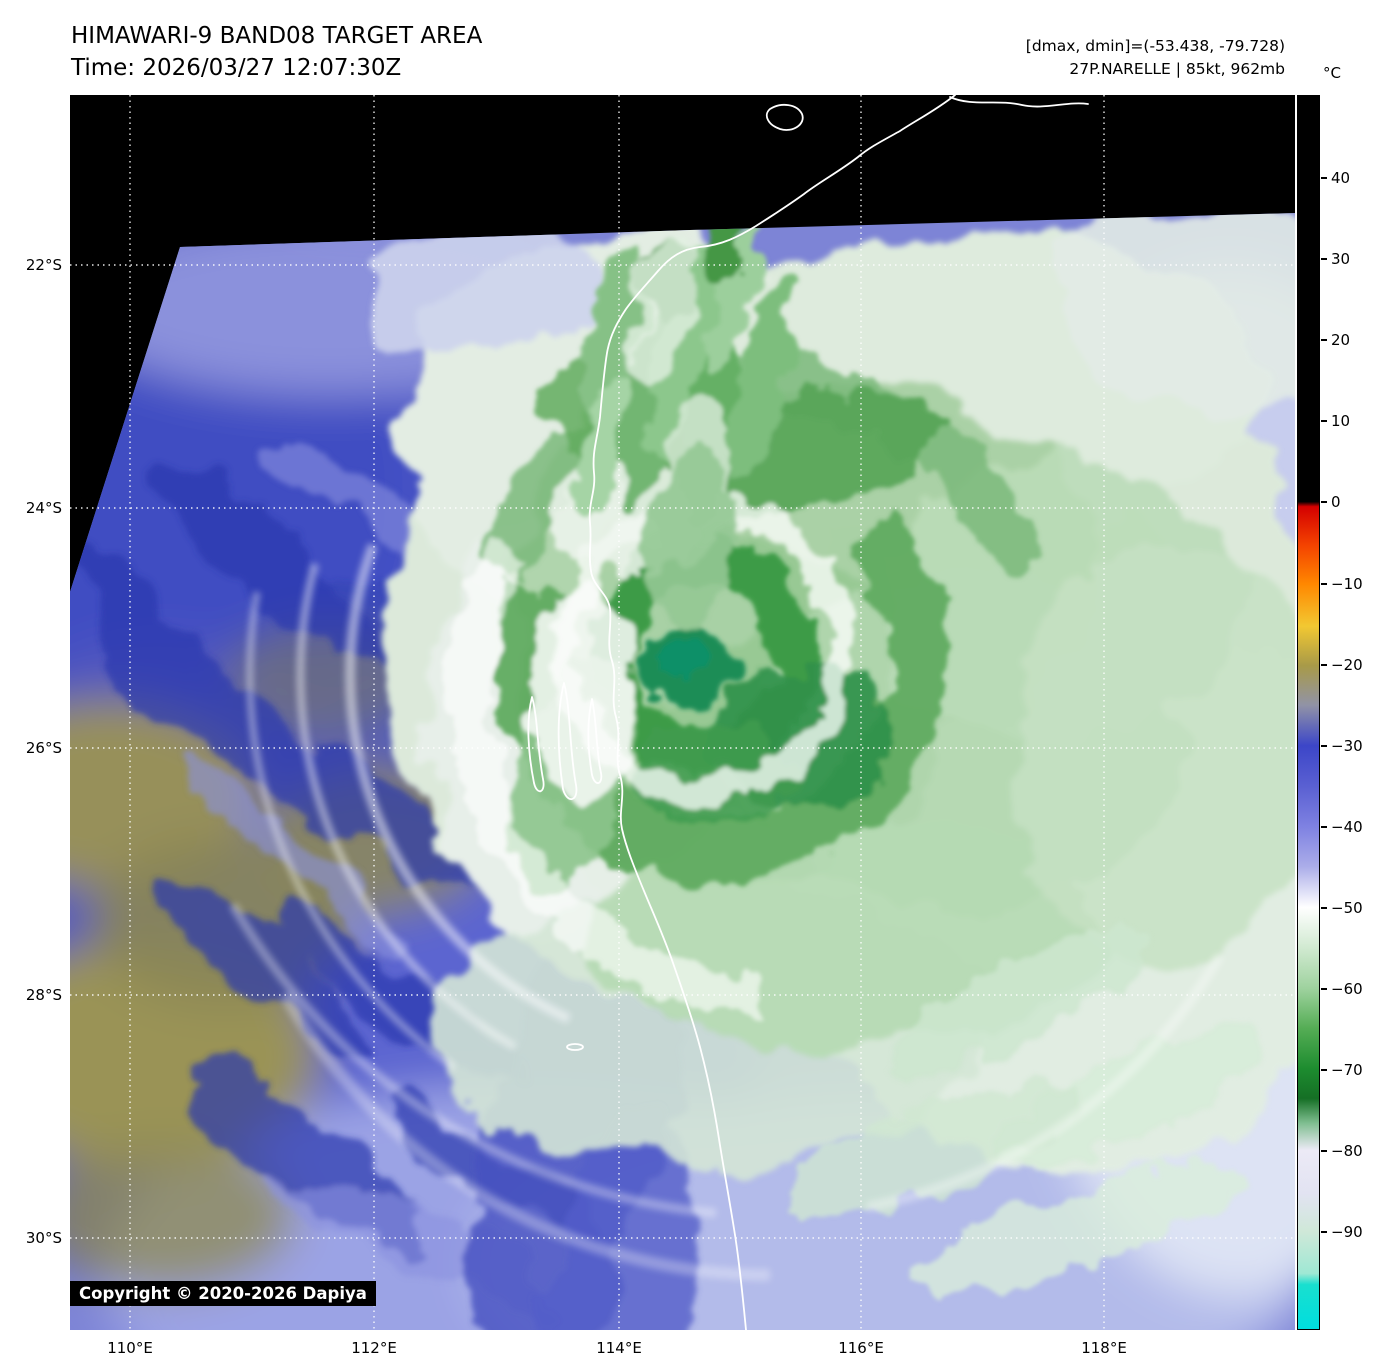  What do you see at coordinates (223, 1293) in the screenshot?
I see `copyright-label: Copyright © 2020-2026 Dapiya` at bounding box center [223, 1293].